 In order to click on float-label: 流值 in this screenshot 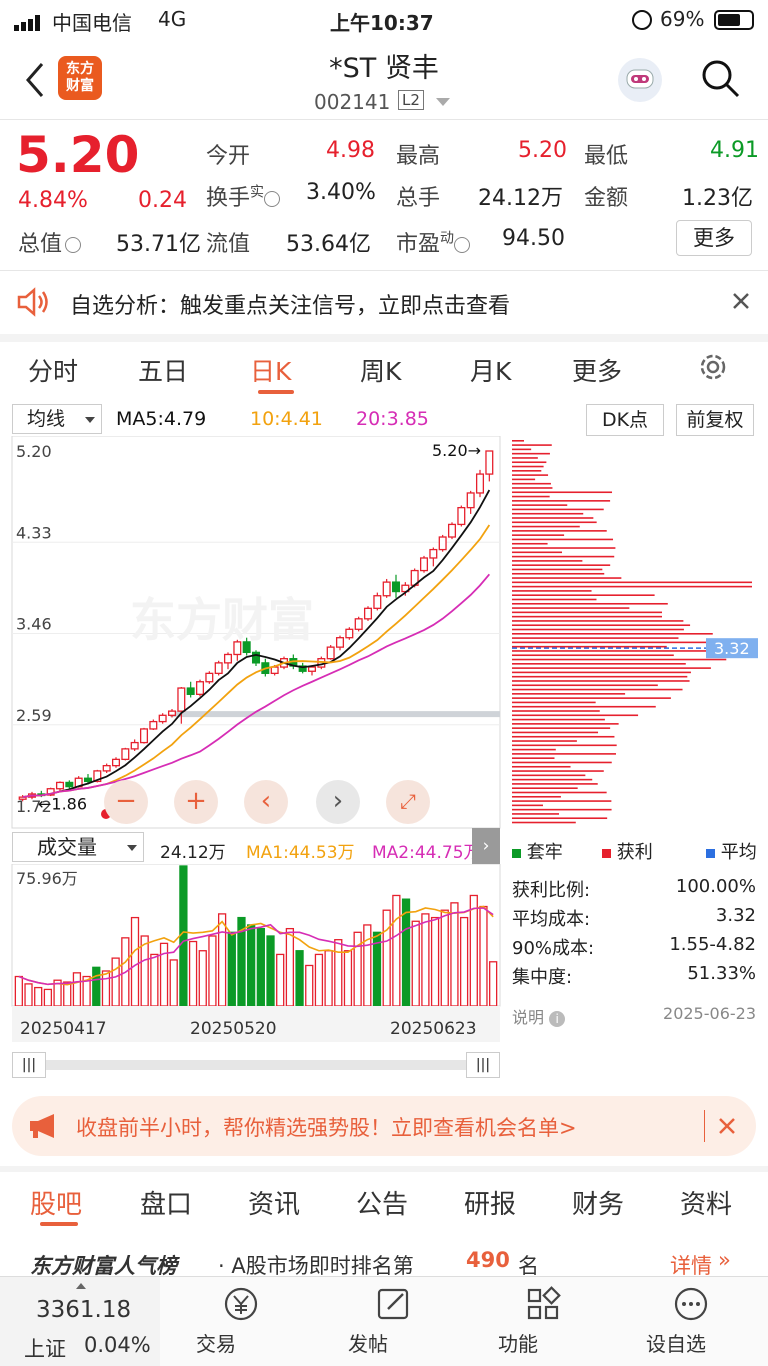, I will do `click(228, 244)`.